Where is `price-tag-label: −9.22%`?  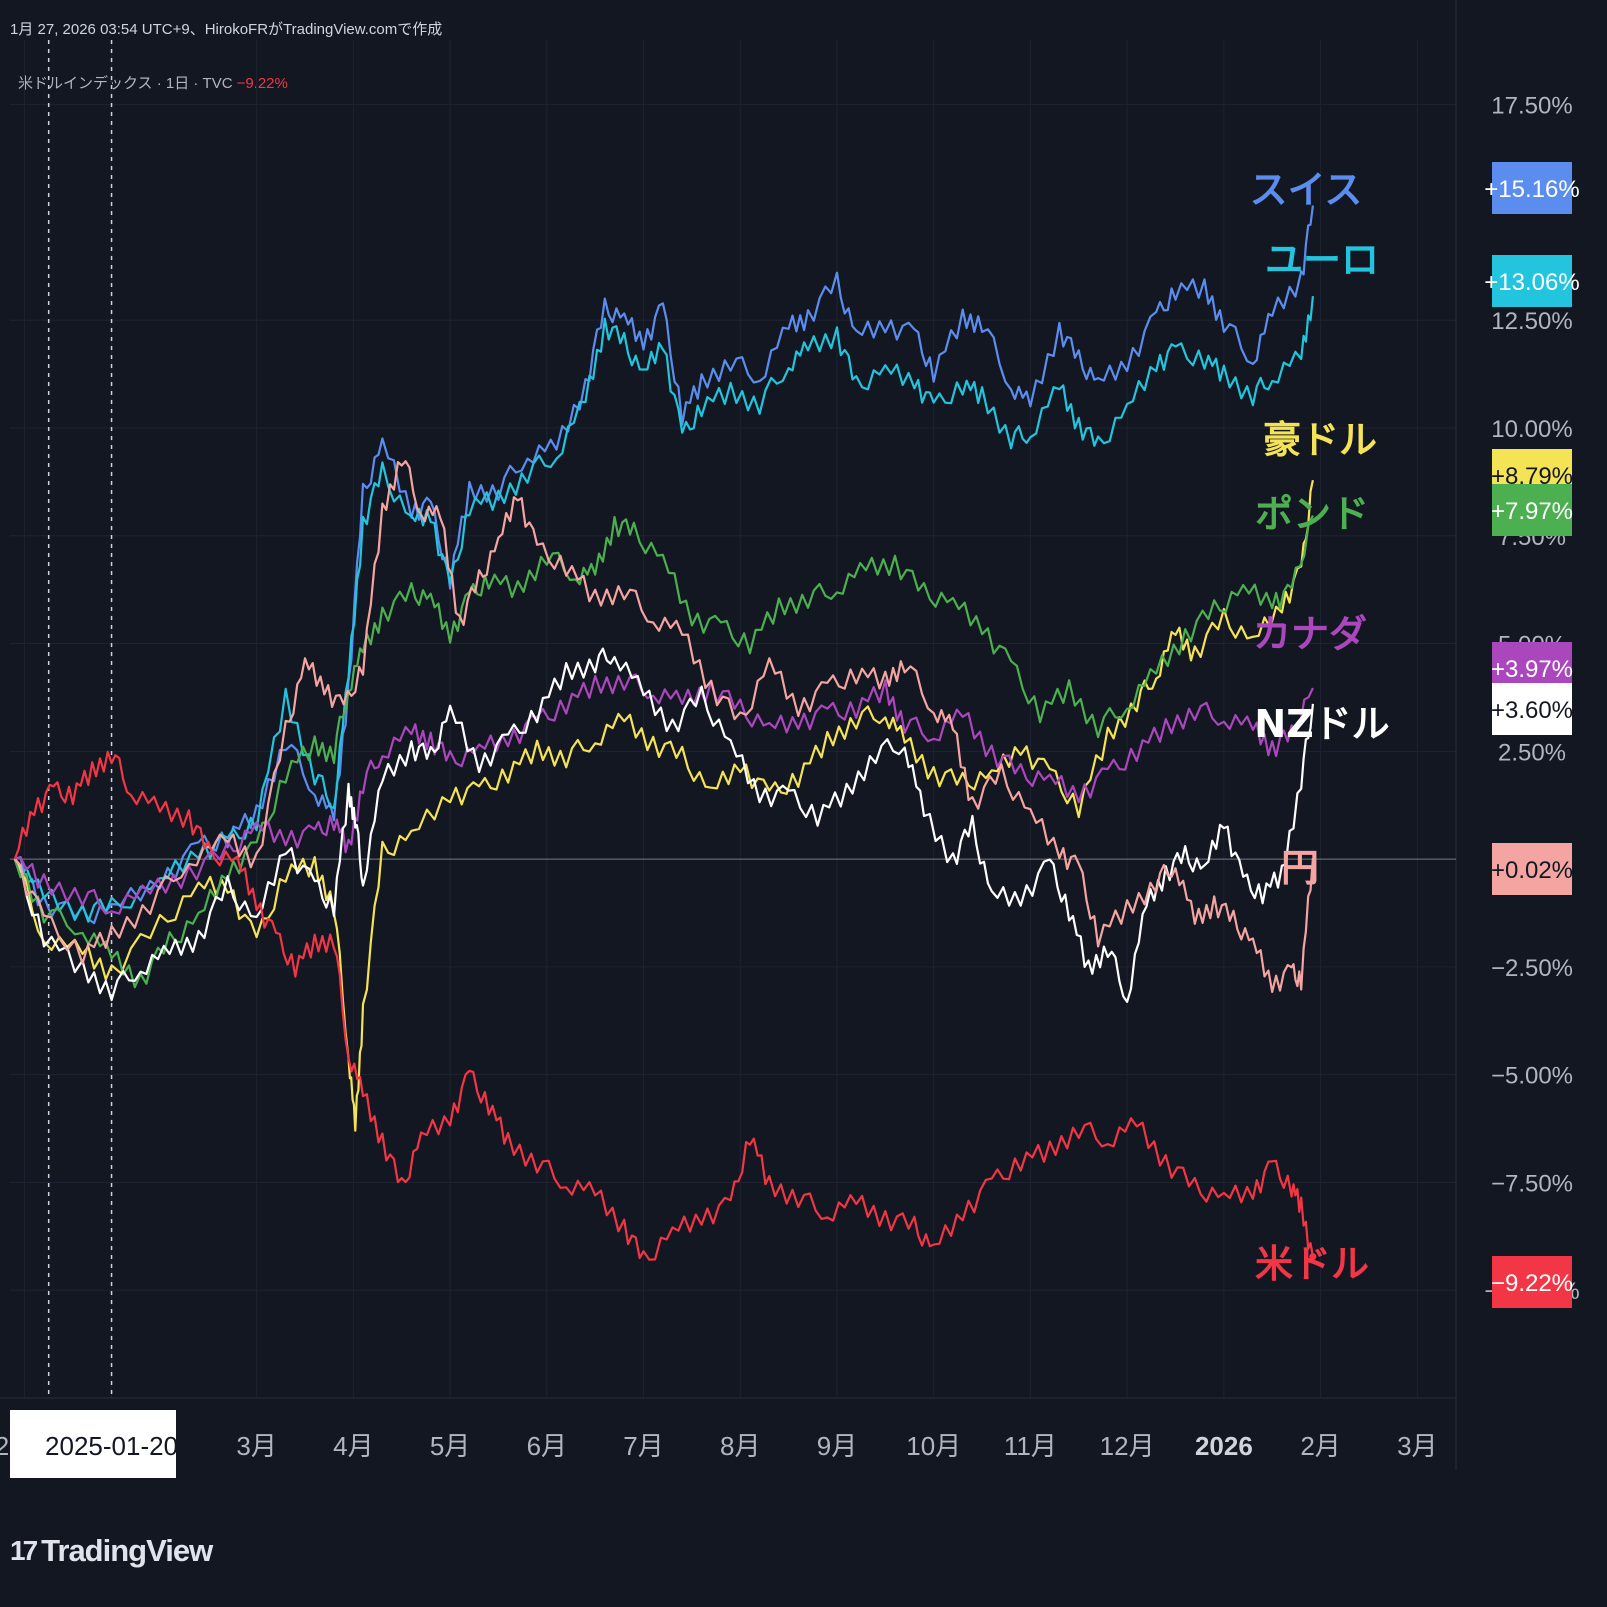 price-tag-label: −9.22% is located at coordinates (1532, 1283).